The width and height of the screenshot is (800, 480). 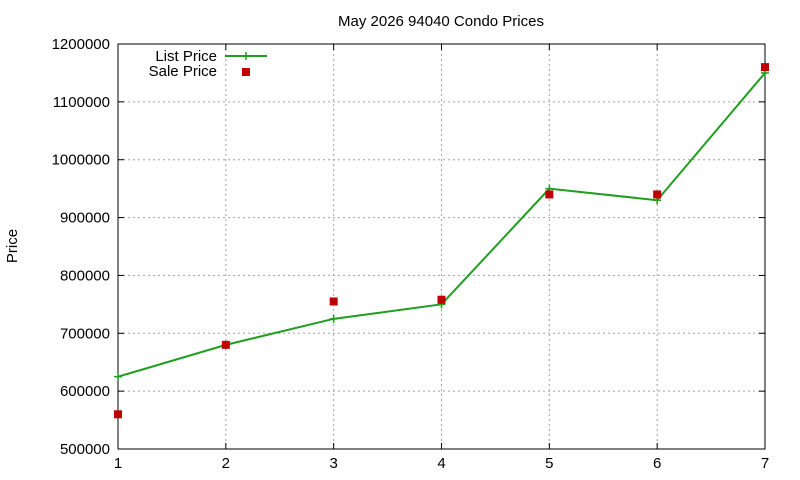 What do you see at coordinates (246, 56) in the screenshot?
I see `legend-marker-list-price` at bounding box center [246, 56].